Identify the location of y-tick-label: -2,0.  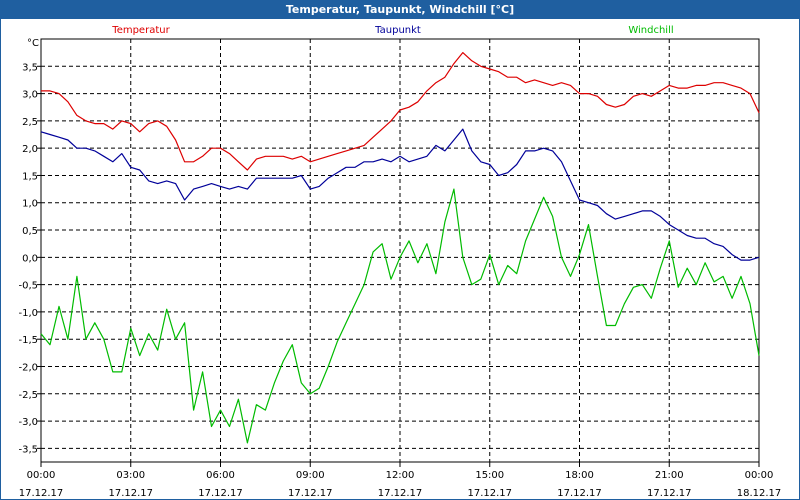
(28, 367).